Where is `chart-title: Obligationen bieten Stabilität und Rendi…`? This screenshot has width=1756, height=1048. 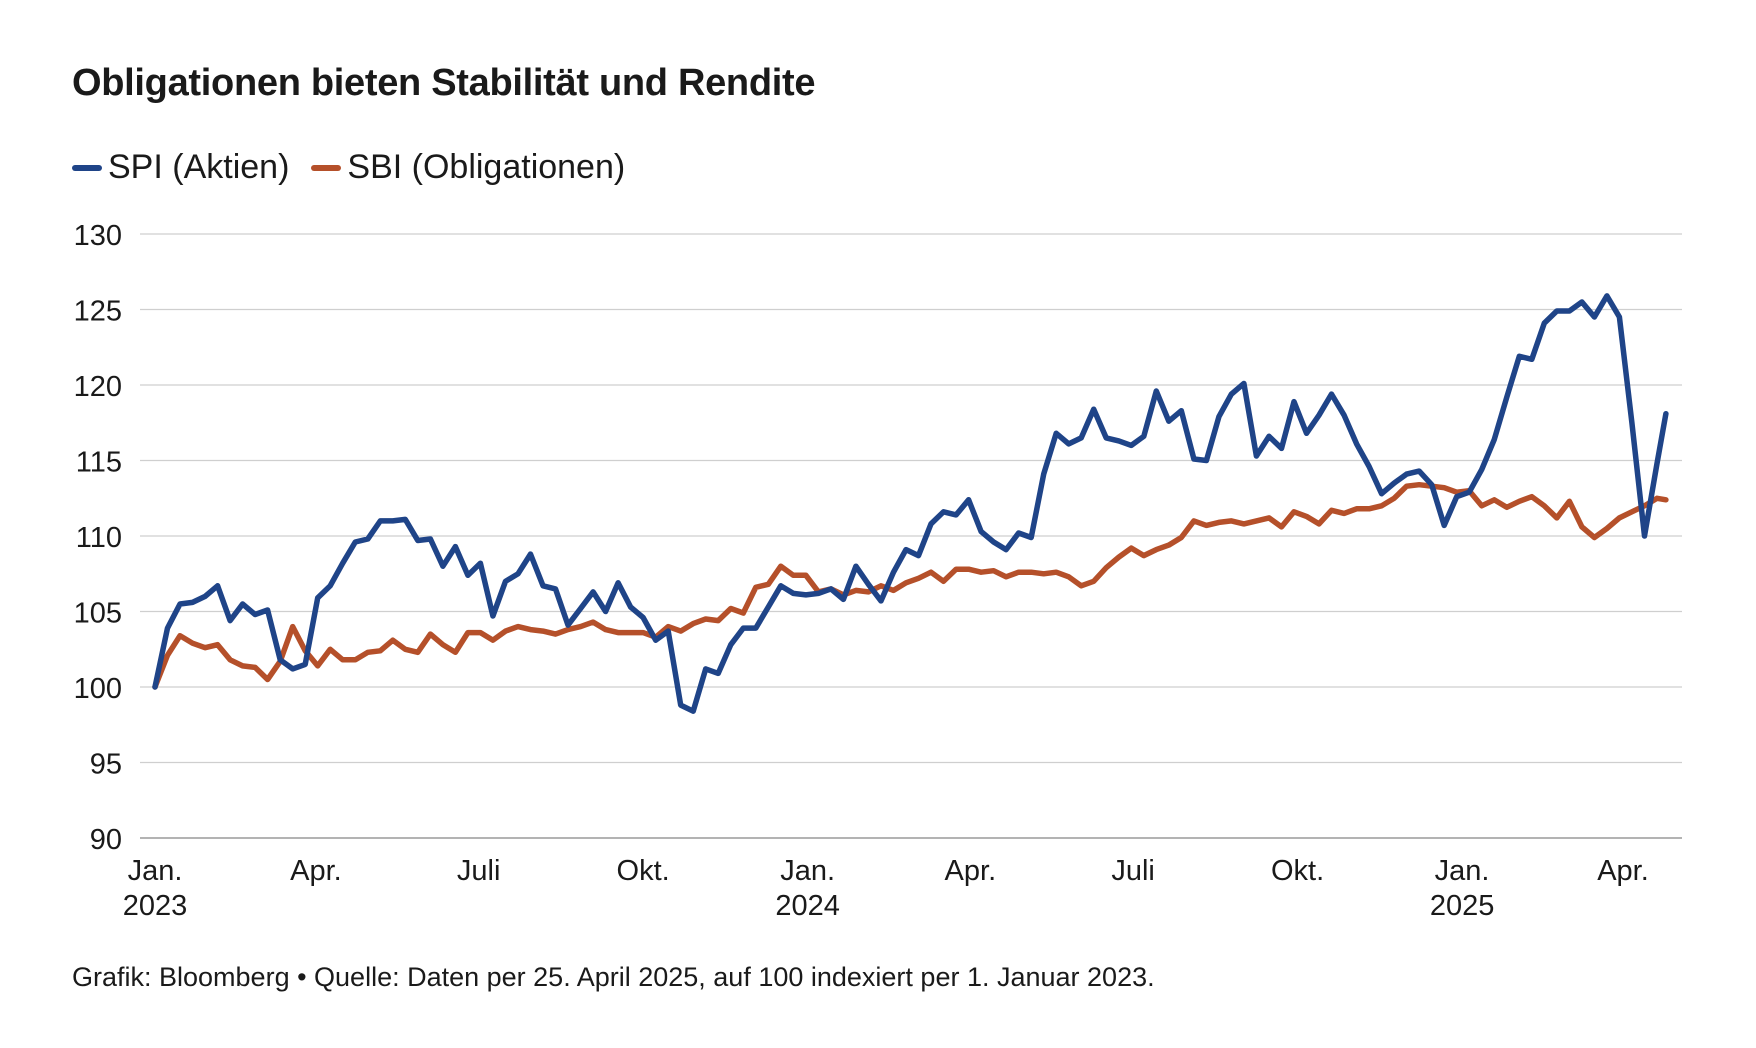 chart-title: Obligationen bieten Stabilität und Rendi… is located at coordinates (444, 83).